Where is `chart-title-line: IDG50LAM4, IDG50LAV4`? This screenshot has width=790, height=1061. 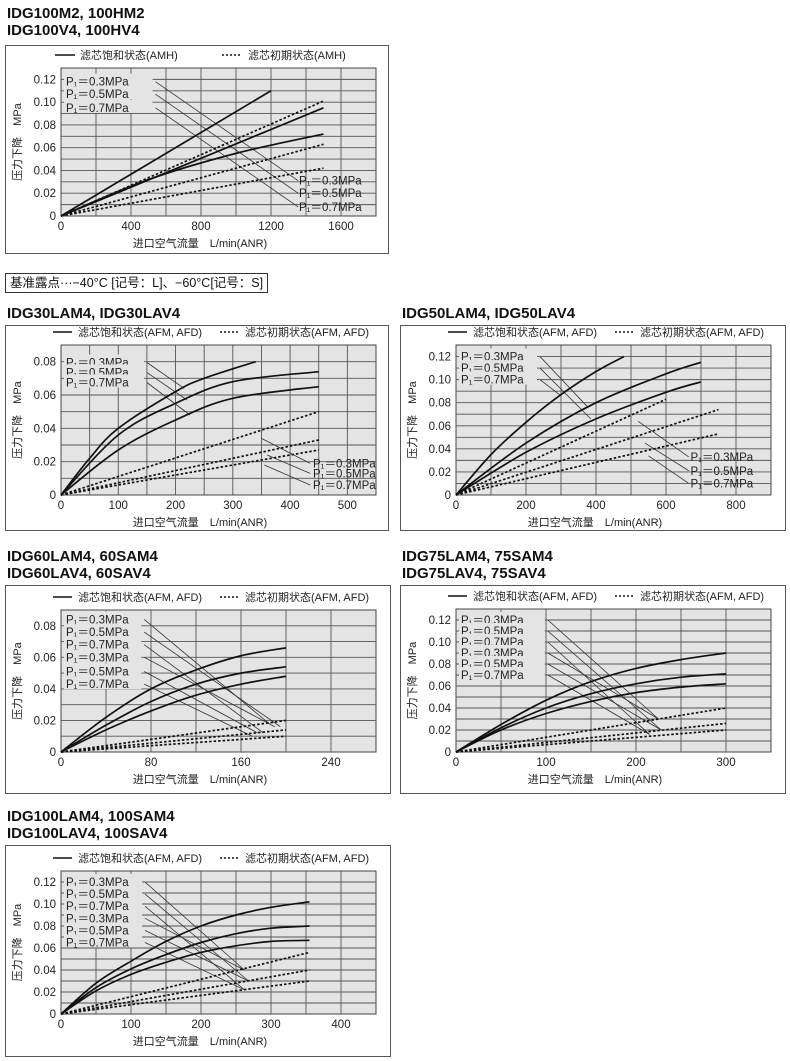
chart-title-line: IDG50LAM4, IDG50LAV4 is located at coordinates (489, 313).